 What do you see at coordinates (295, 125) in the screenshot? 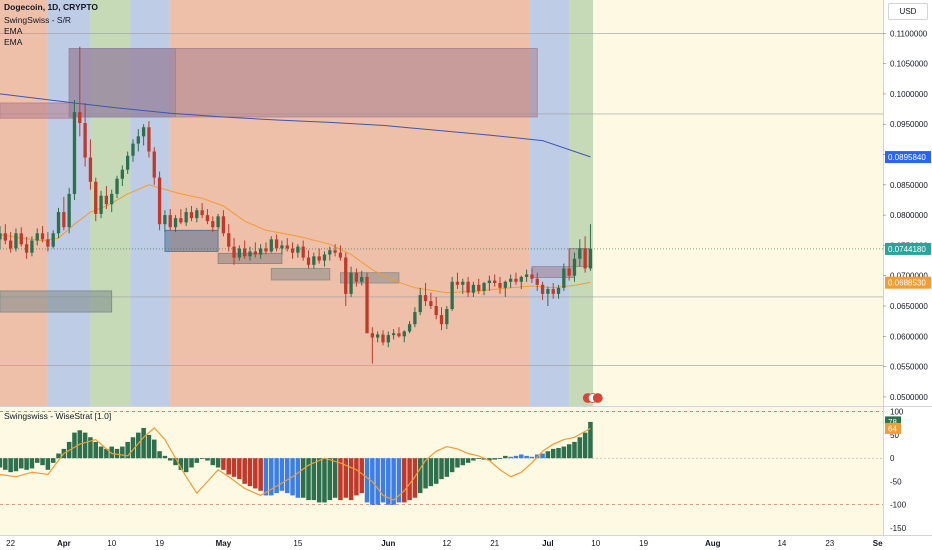
I see `ema-slow-line` at bounding box center [295, 125].